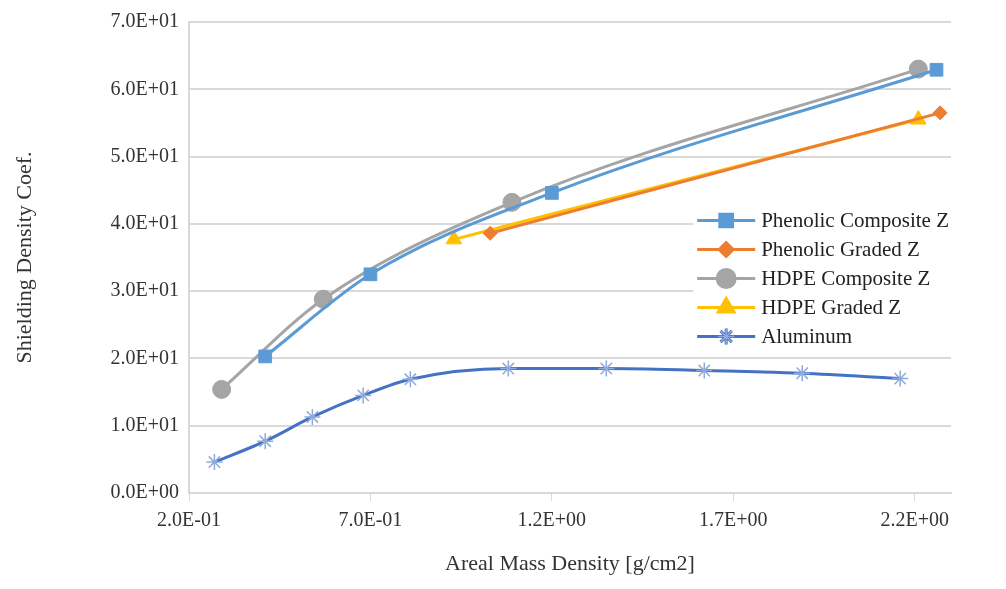 Image resolution: width=1006 pixels, height=589 pixels. What do you see at coordinates (144, 423) in the screenshot?
I see `y-tick-label: 1.0E+01` at bounding box center [144, 423].